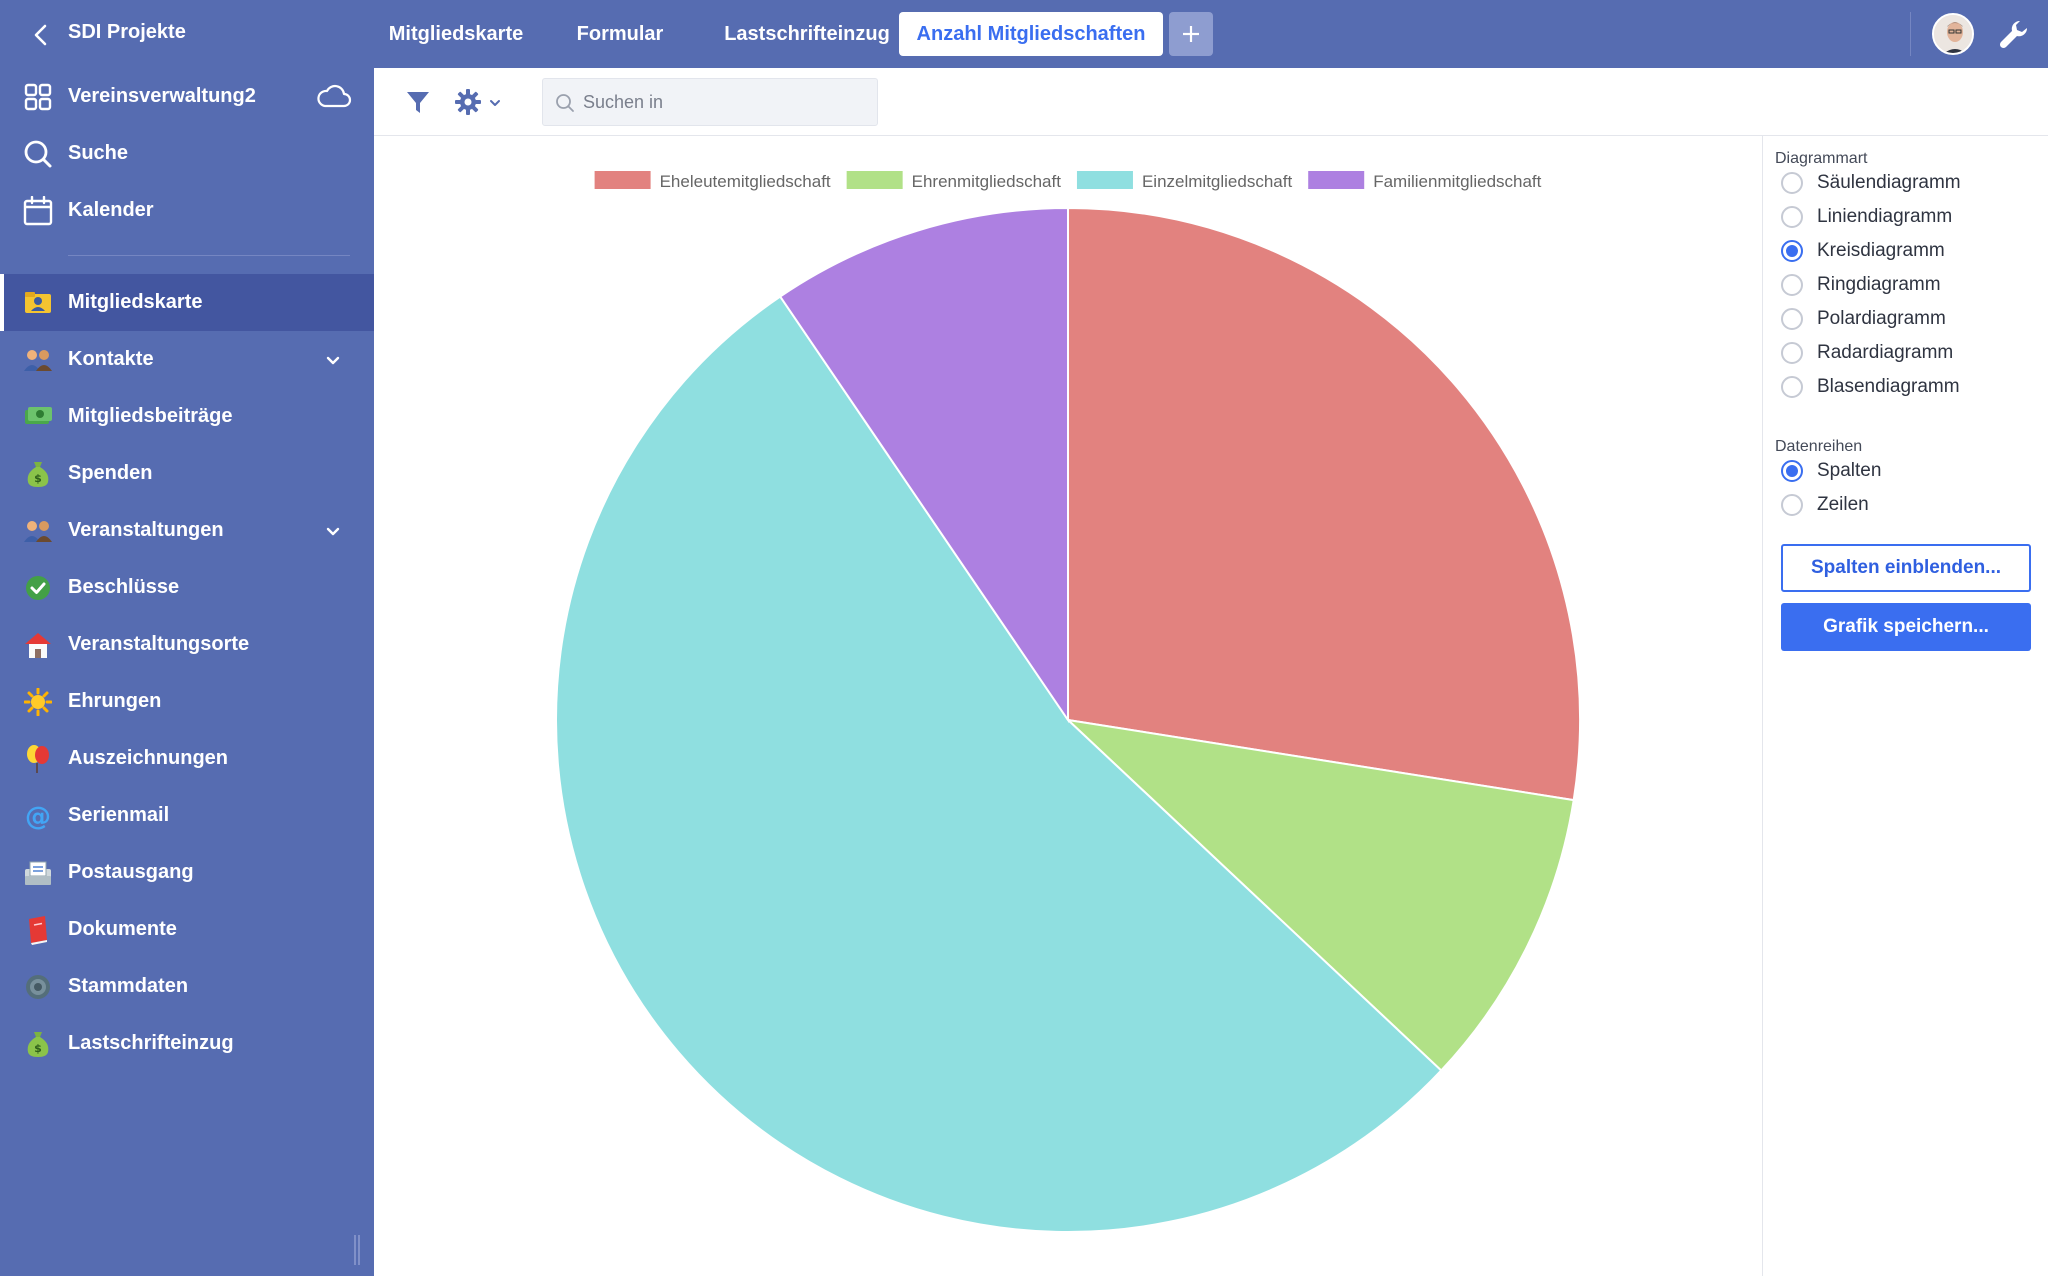 The height and width of the screenshot is (1276, 2048). I want to click on sidebar-item-project: Vereinsverwaltung2, so click(187, 96).